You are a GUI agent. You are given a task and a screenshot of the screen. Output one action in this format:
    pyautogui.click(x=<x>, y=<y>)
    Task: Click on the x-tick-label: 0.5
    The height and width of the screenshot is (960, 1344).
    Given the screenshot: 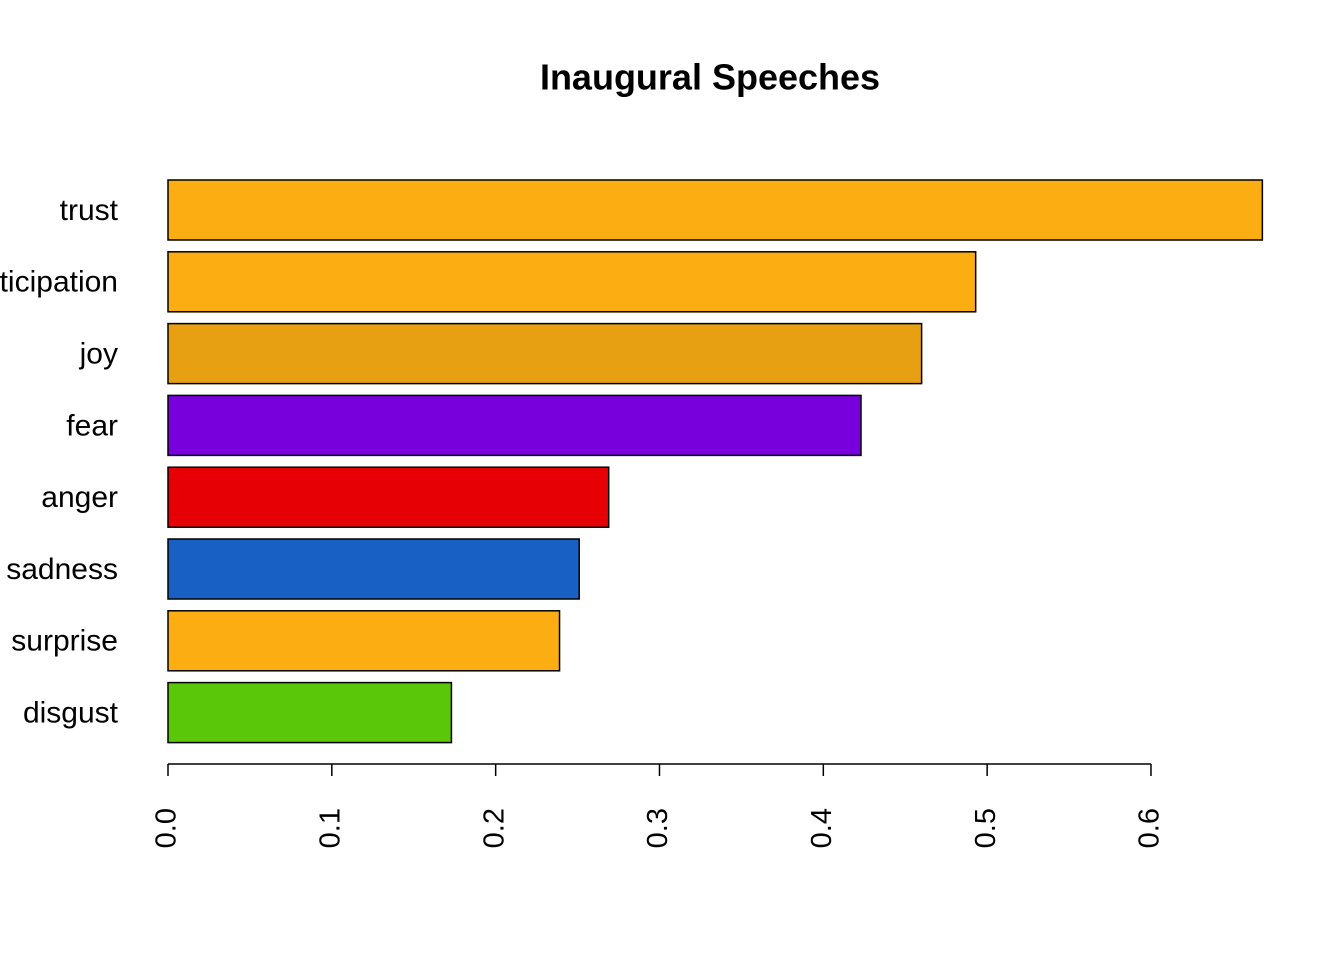 What is the action you would take?
    pyautogui.click(x=986, y=828)
    